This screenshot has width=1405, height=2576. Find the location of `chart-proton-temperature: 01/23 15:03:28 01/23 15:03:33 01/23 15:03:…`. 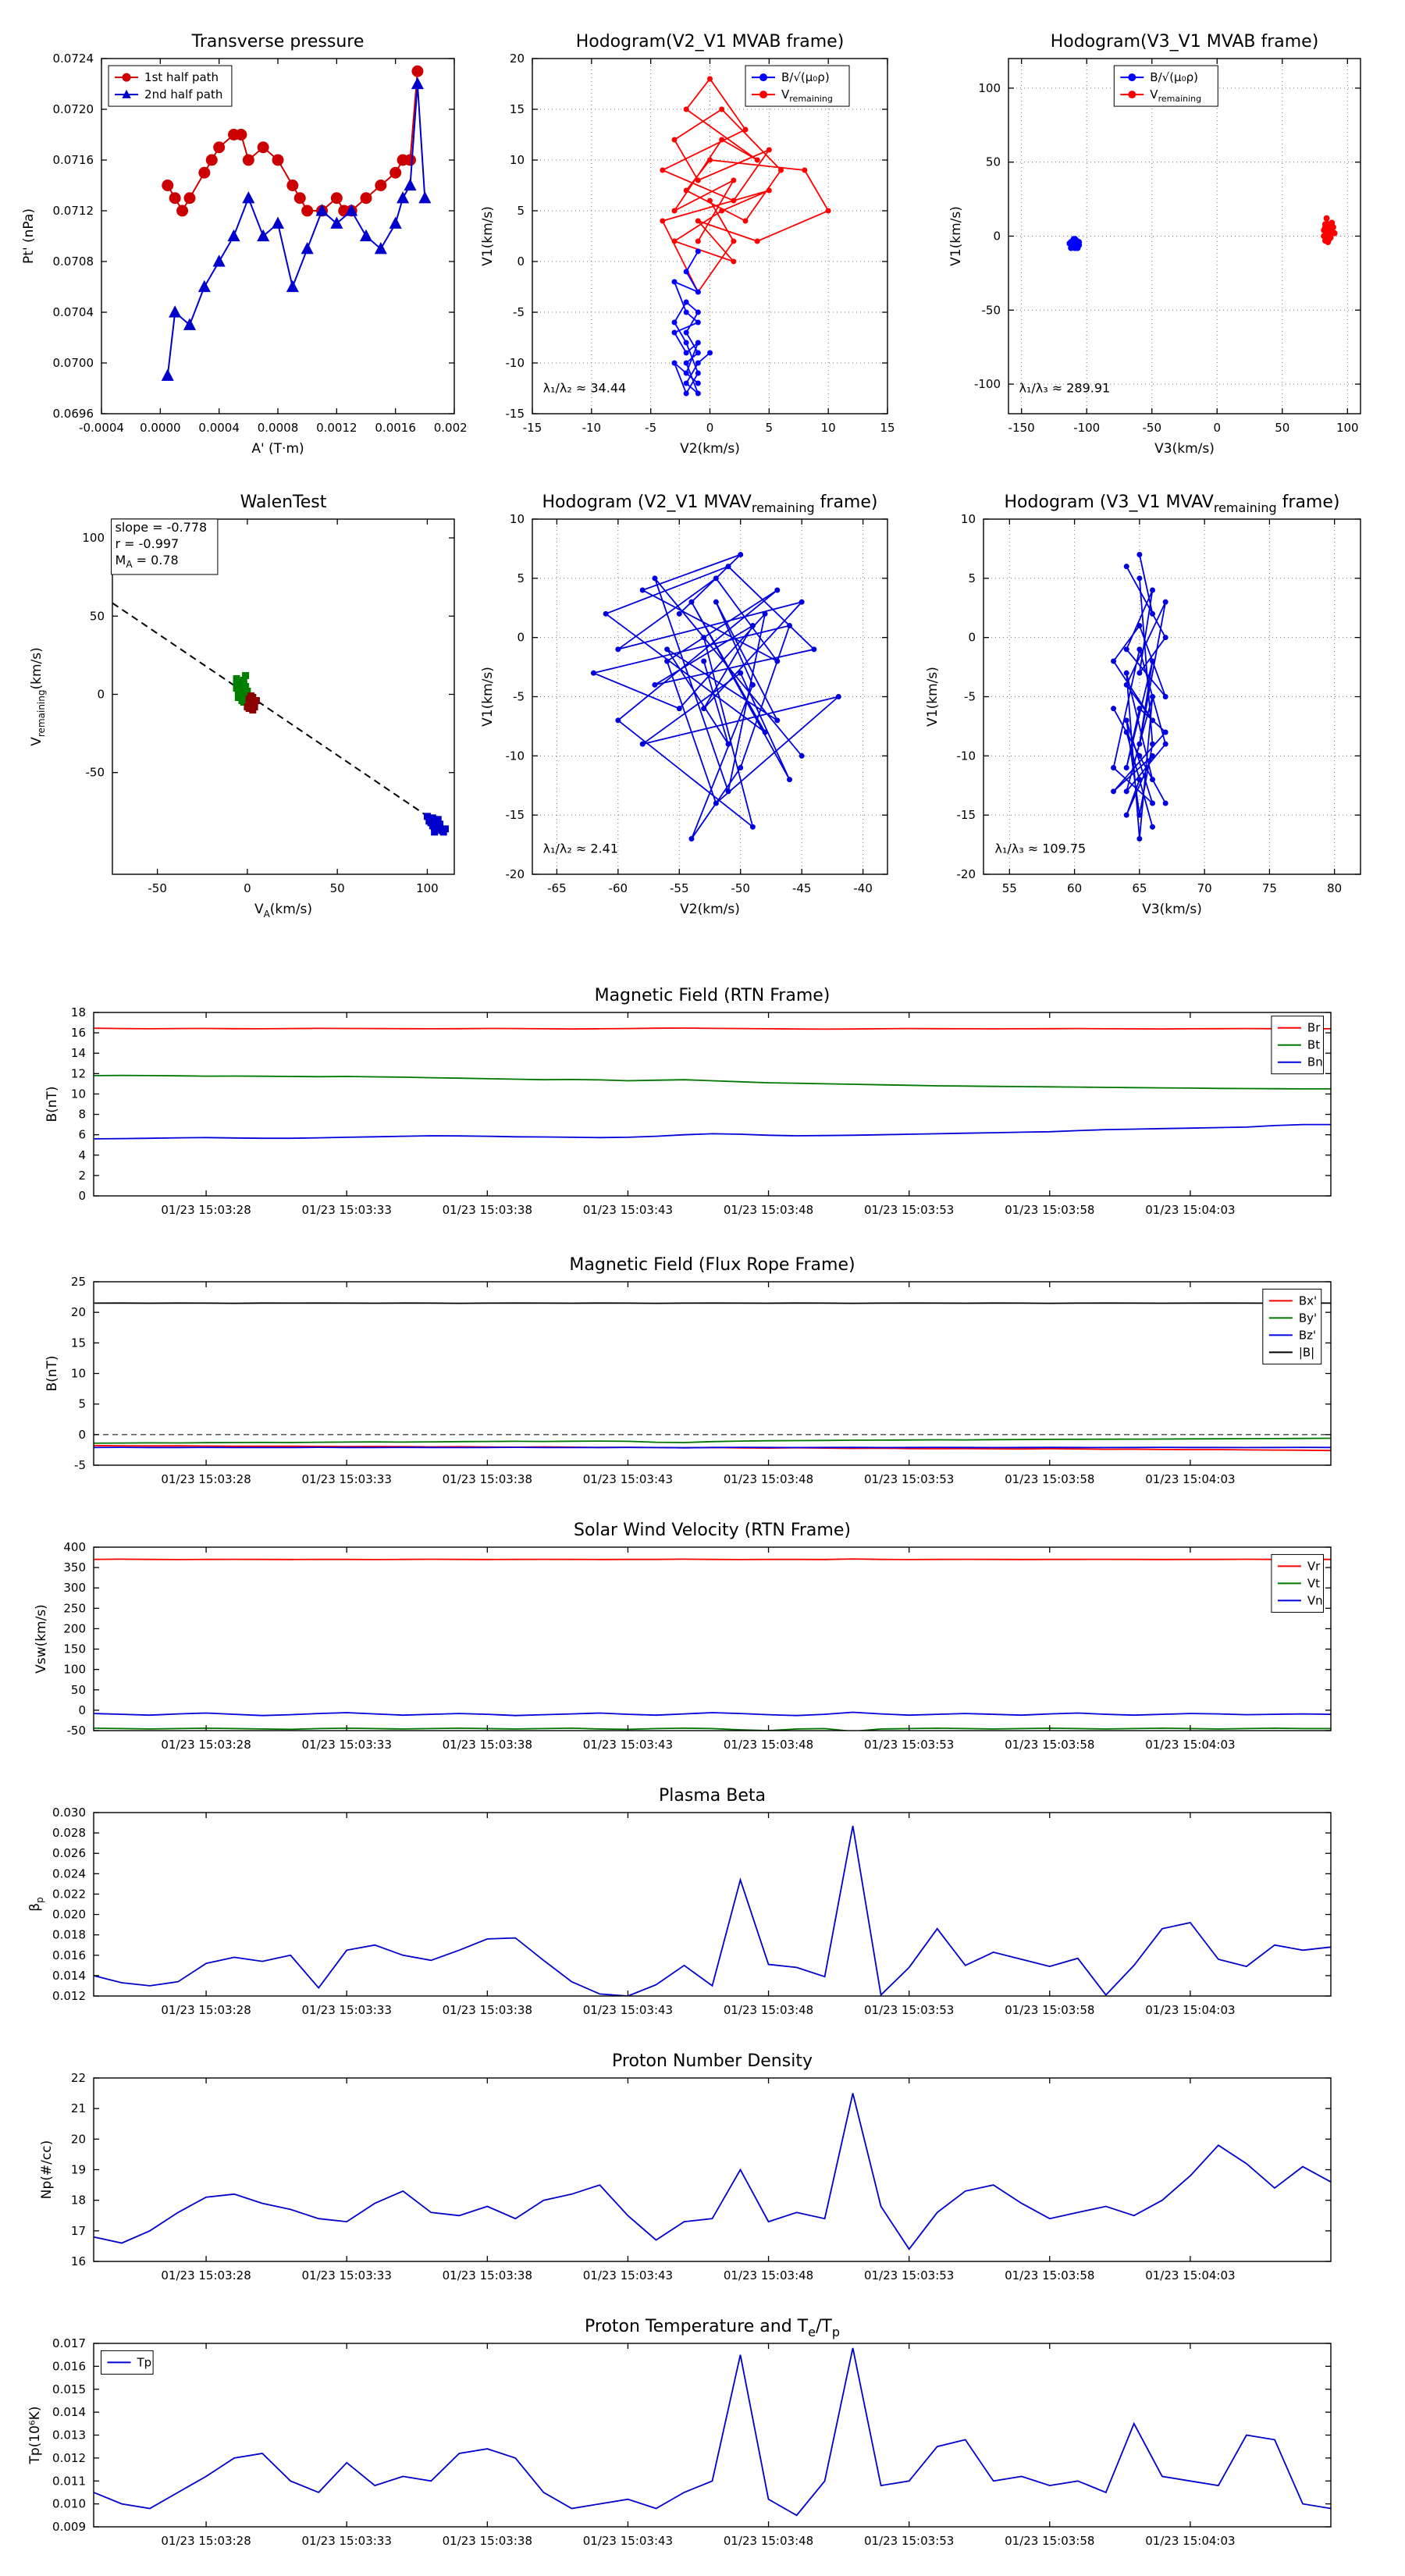

chart-proton-temperature: 01/23 15:03:28 01/23 15:03:33 01/23 15:03:… is located at coordinates (703, 2437).